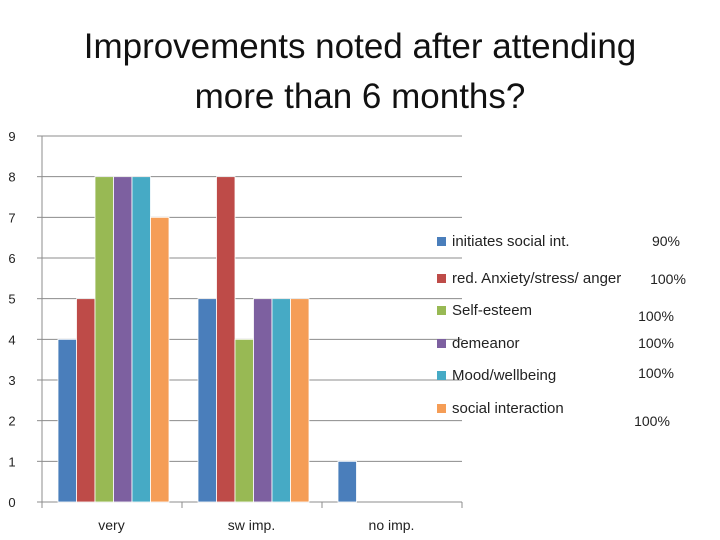 The height and width of the screenshot is (540, 720). What do you see at coordinates (11, 299) in the screenshot?
I see `y-tick-label: 5` at bounding box center [11, 299].